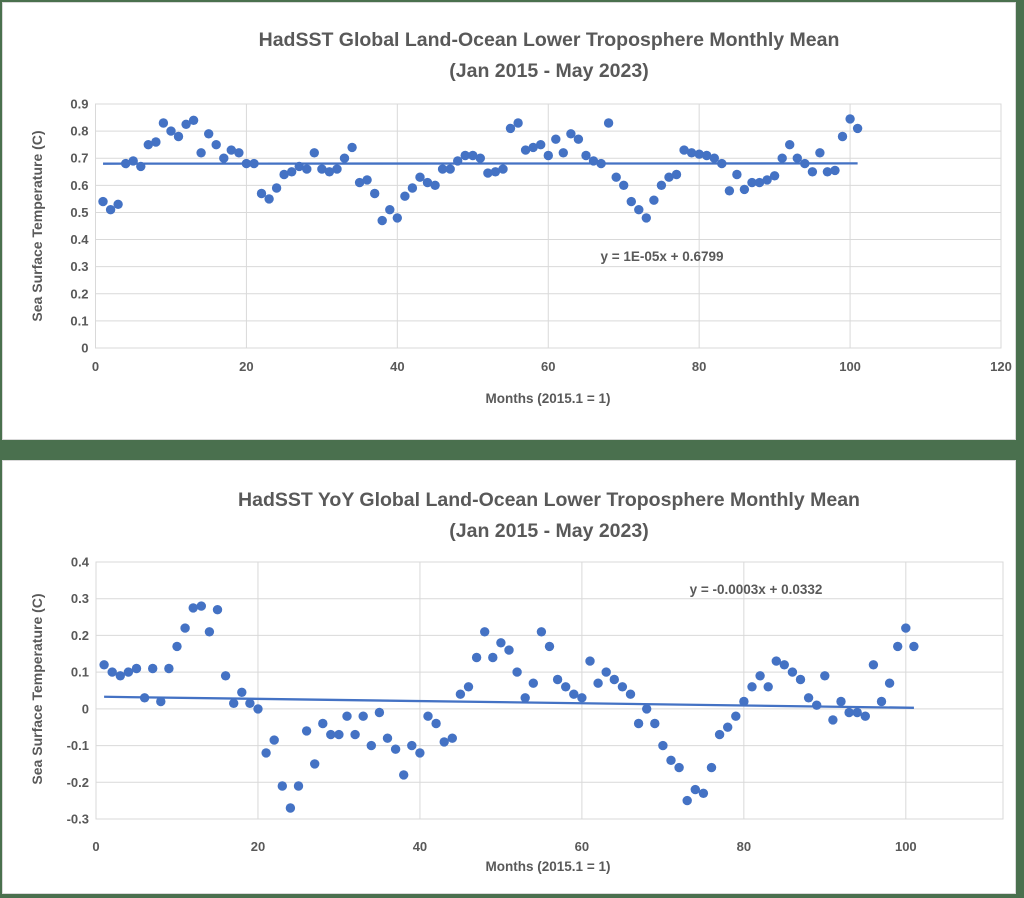  What do you see at coordinates (480, 170) in the screenshot?
I see `data-points` at bounding box center [480, 170].